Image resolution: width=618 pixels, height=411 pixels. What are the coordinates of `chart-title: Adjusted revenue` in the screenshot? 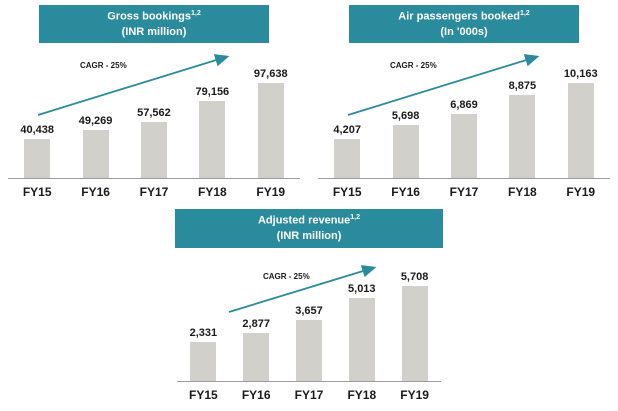 It's located at (304, 221).